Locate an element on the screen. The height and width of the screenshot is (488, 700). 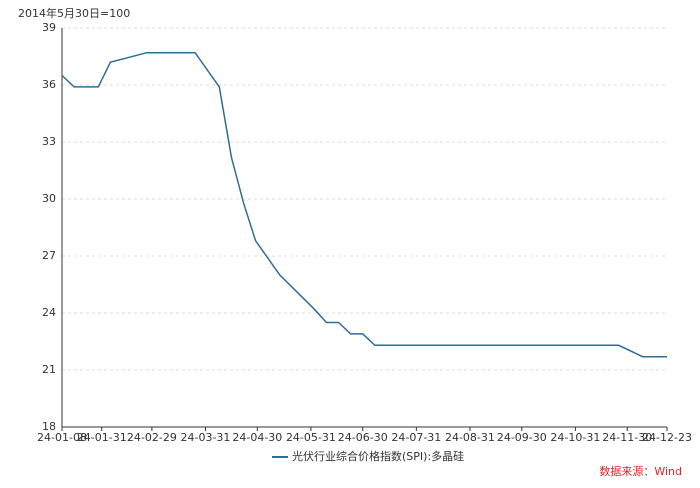
chart-subtitle: 2014年5月30日=100 is located at coordinates (74, 13).